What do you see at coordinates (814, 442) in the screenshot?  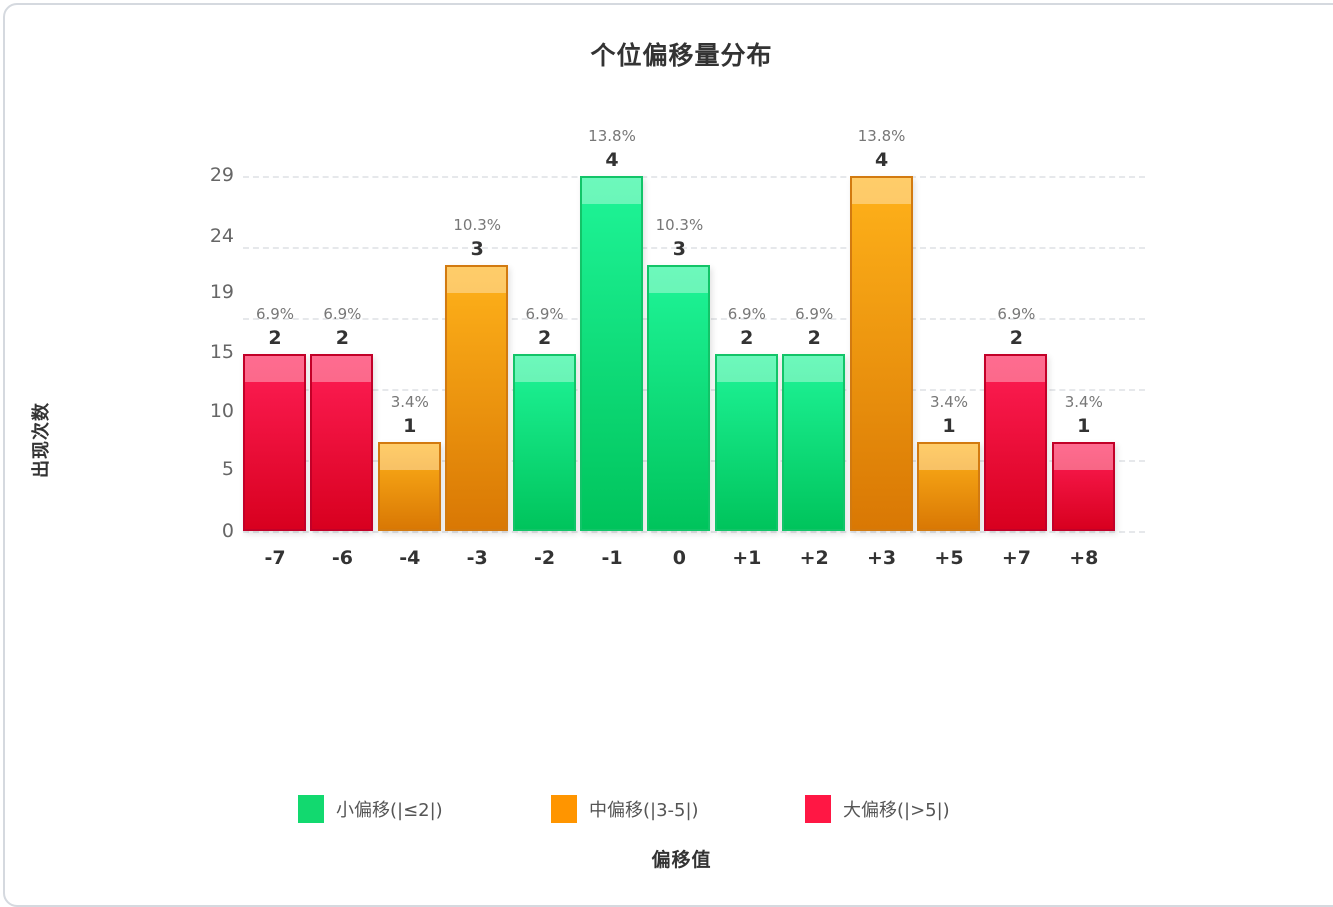 I see `bar-+2` at bounding box center [814, 442].